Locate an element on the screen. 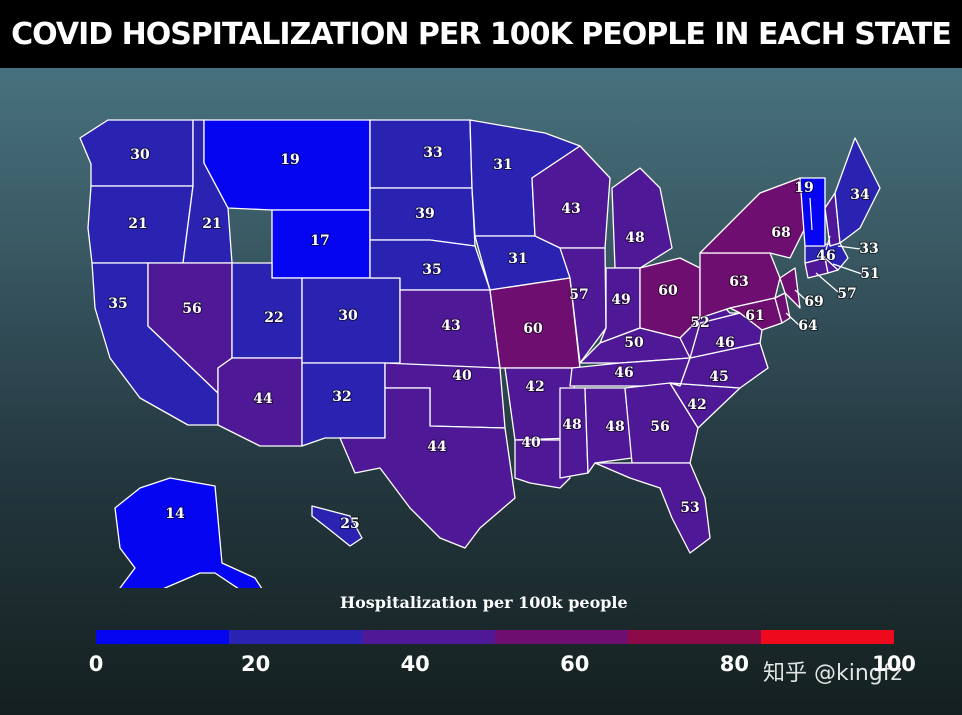 The width and height of the screenshot is (962, 715). state-value-ok: 40 is located at coordinates (462, 376).